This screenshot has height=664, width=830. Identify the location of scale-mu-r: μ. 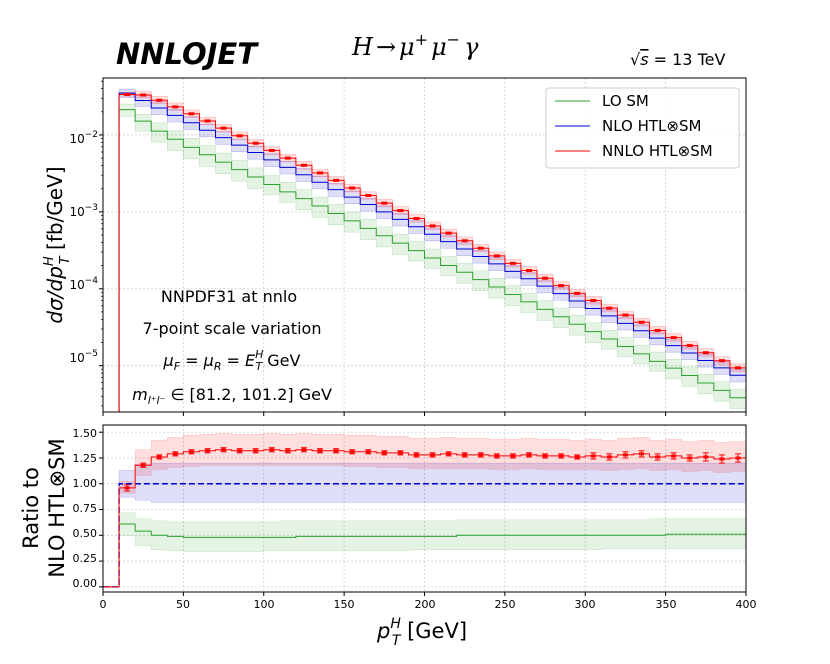
(208, 360).